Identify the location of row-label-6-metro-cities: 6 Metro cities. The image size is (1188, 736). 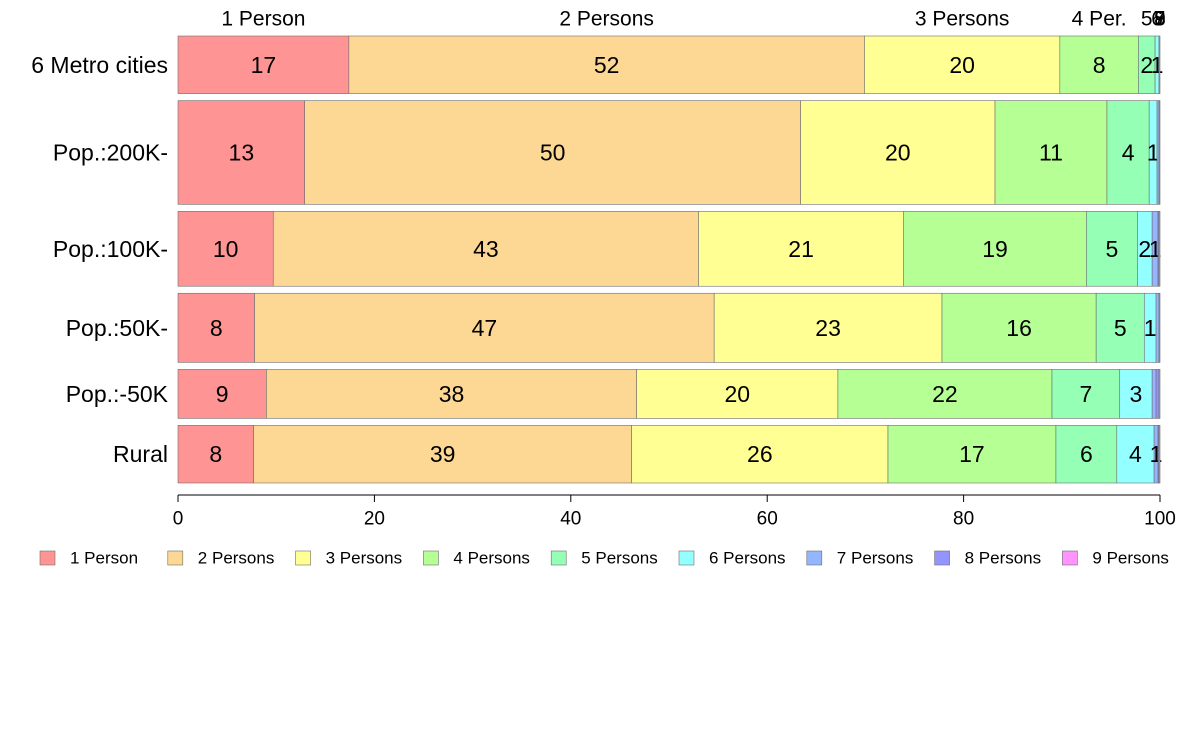
(99, 65).